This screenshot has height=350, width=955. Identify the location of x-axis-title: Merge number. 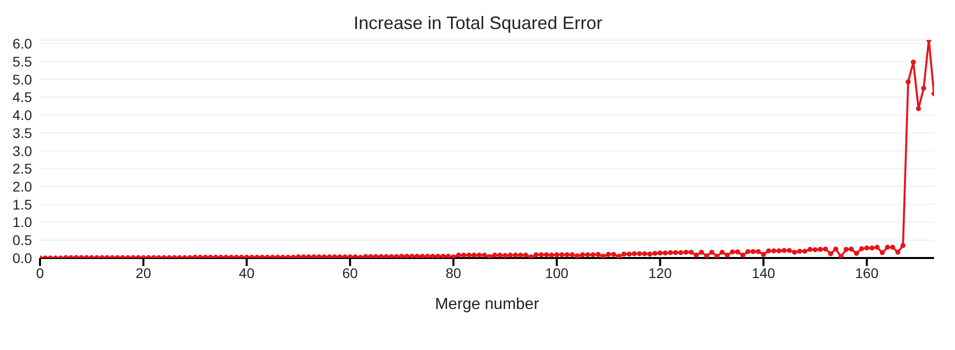
(487, 304).